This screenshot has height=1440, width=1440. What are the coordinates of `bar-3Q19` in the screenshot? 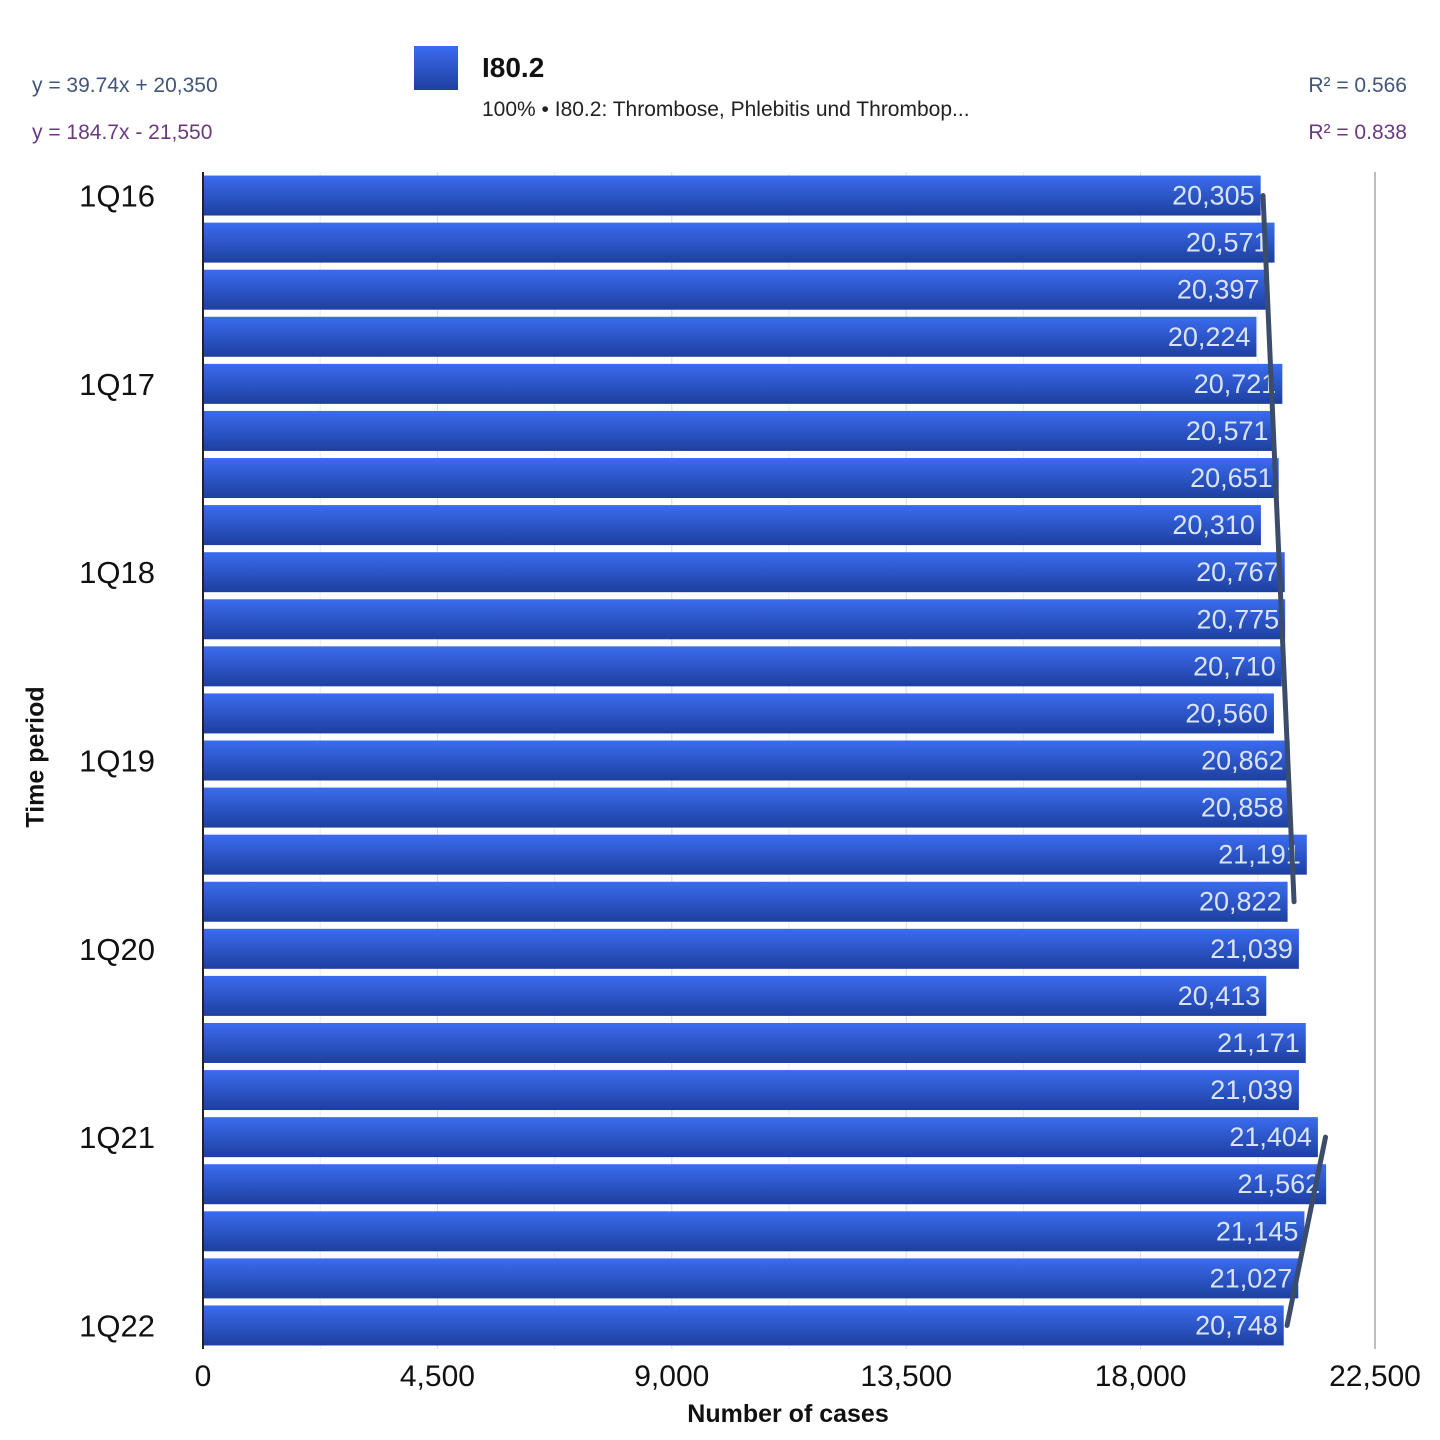 It's located at (755, 854).